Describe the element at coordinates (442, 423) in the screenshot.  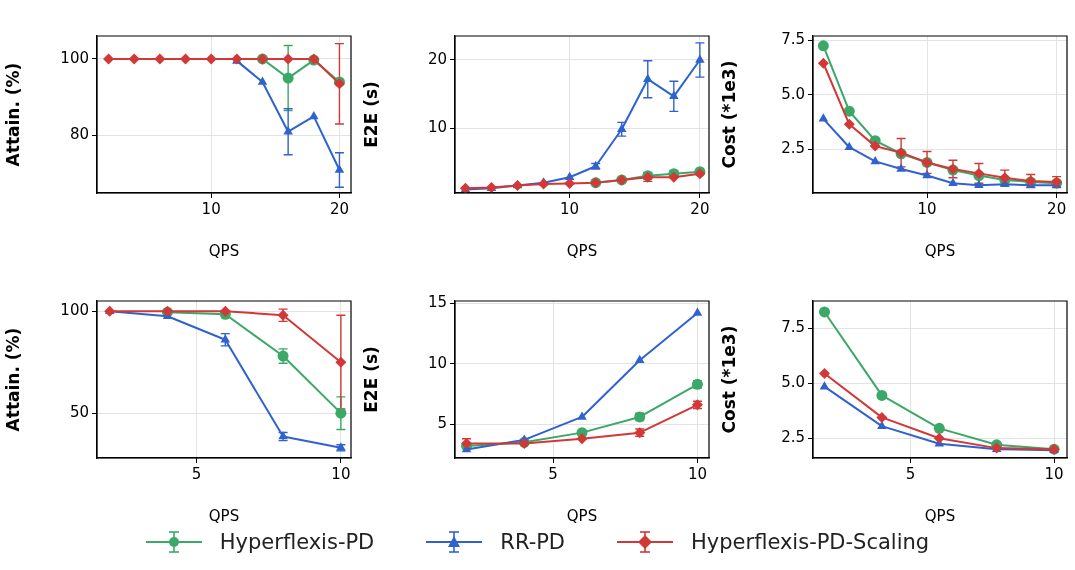
I see `y-tick-label: 5` at that location.